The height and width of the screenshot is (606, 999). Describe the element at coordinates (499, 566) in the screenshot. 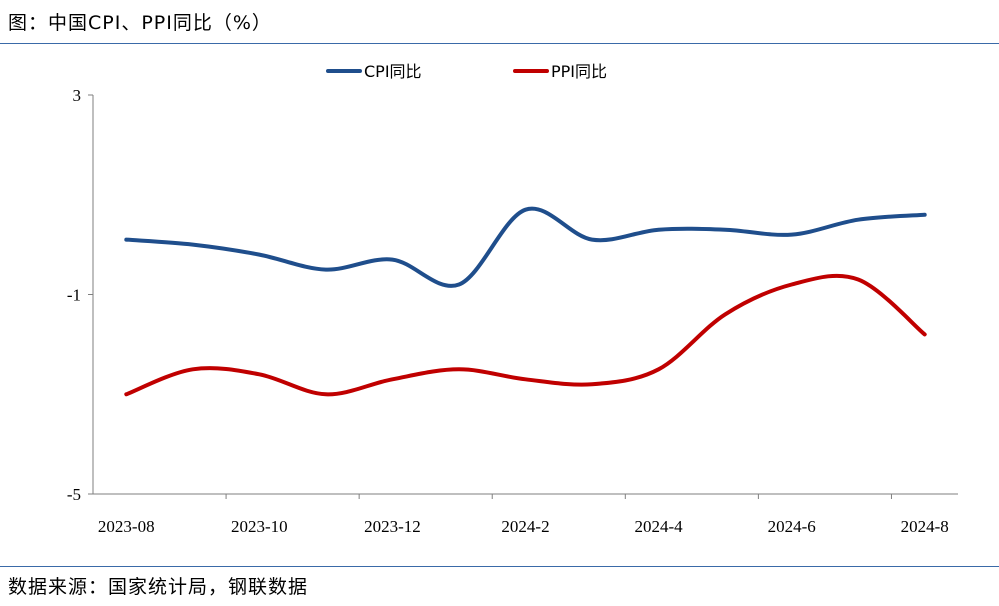

I see `bottom-rule` at that location.